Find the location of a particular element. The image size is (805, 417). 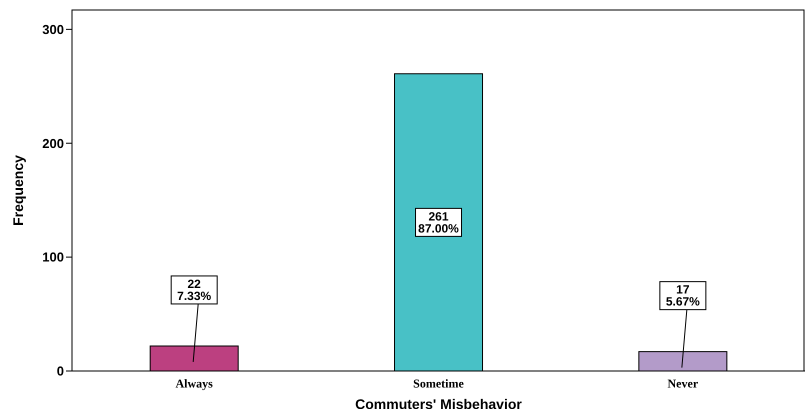

x-tick-label: Sometime is located at coordinates (438, 383).